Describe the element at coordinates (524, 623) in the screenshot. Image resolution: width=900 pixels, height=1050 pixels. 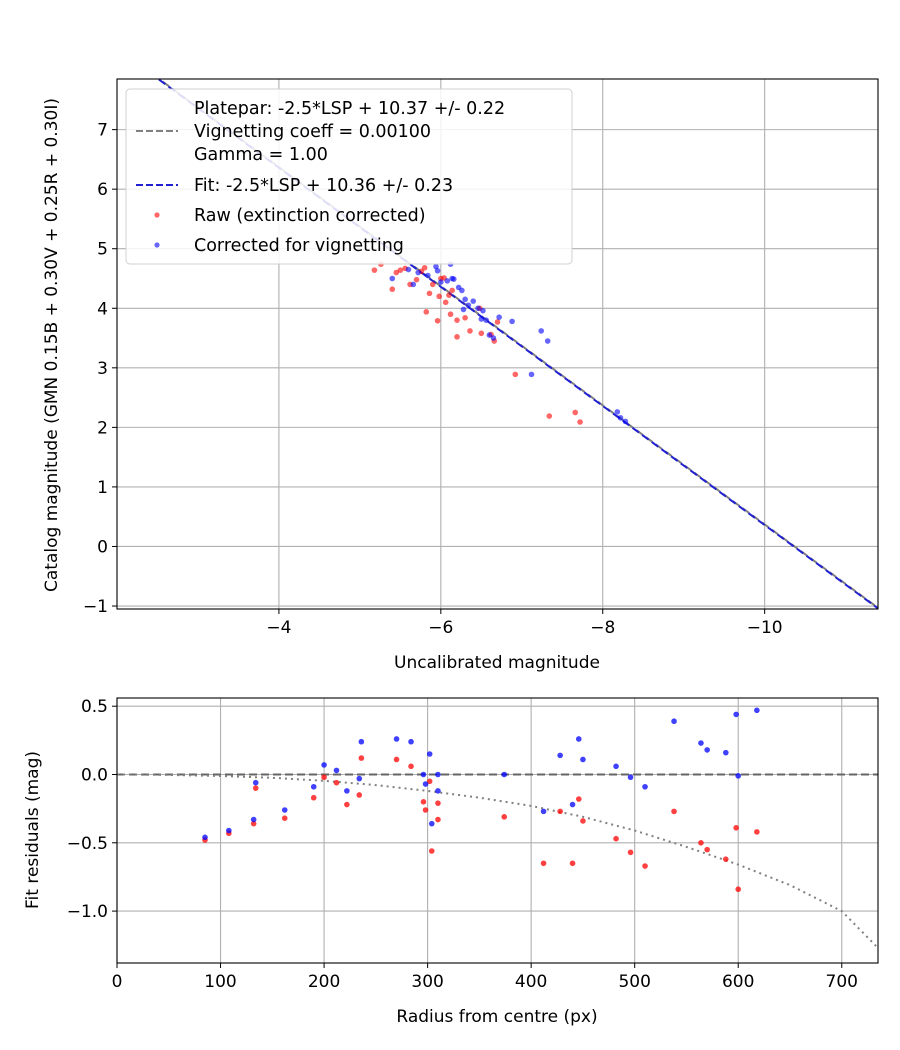
I see `top-x-ticks: −4 −6 −8 −10` at that location.